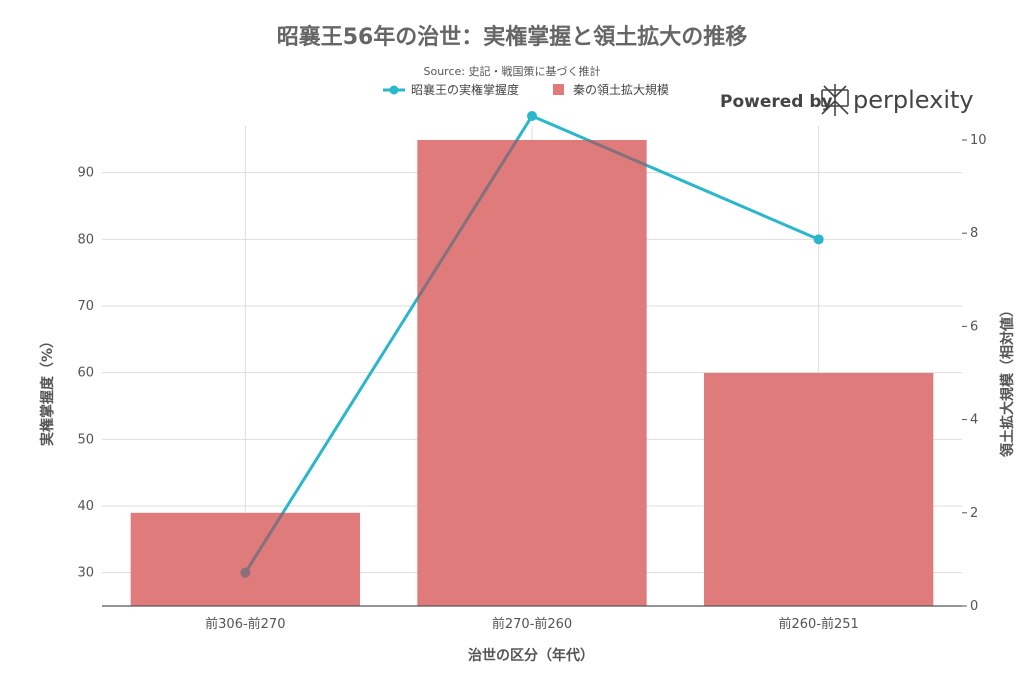 The image size is (1024, 683). What do you see at coordinates (512, 71) in the screenshot?
I see `chart-subtitle: Source: 史記・戦国策に基づく推計` at bounding box center [512, 71].